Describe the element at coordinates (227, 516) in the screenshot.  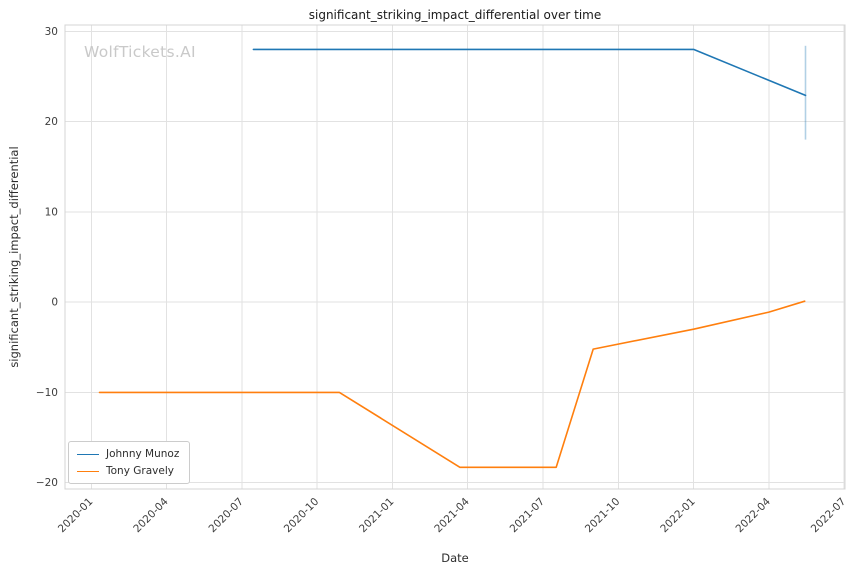
I see `x-tick-label: 2020-07` at that location.